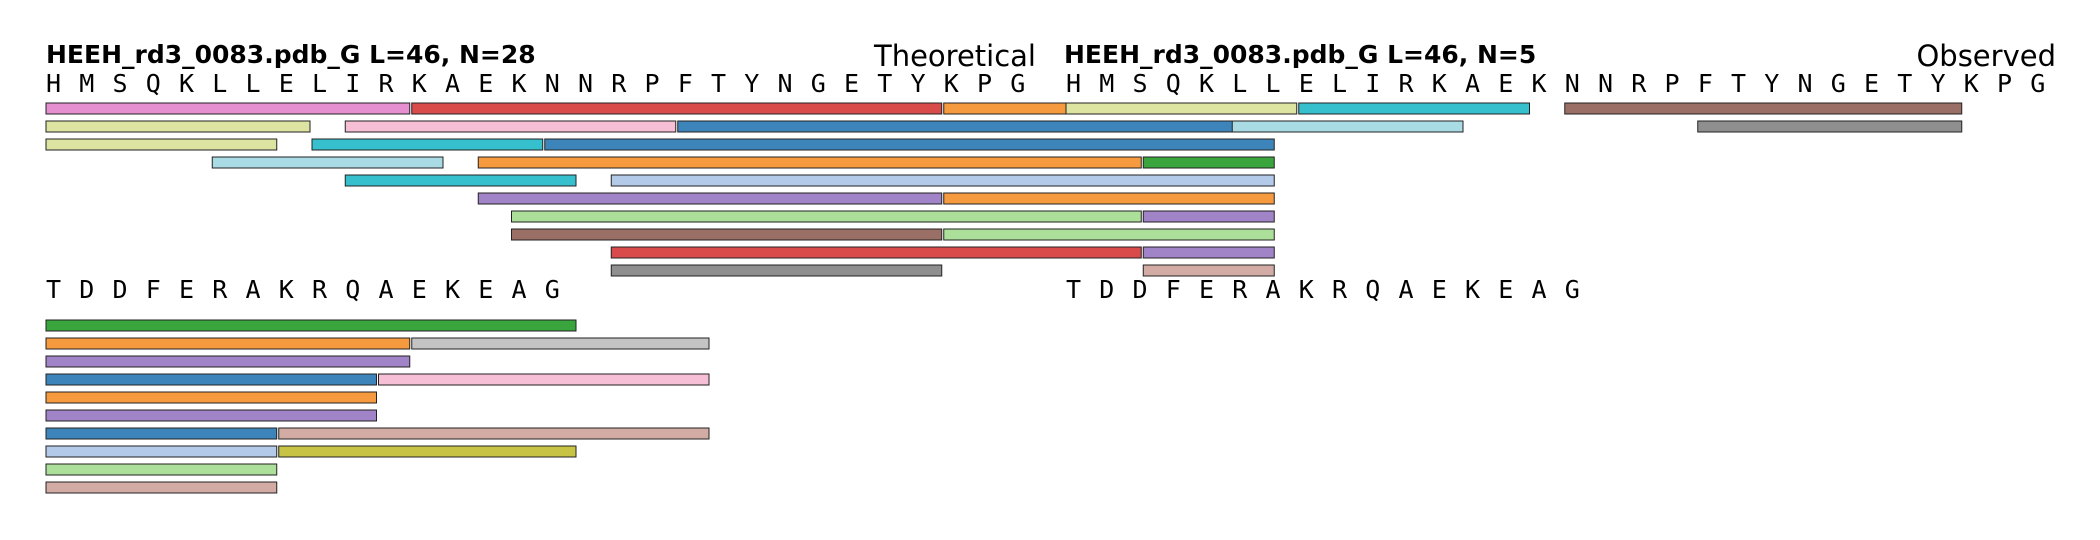 This screenshot has height=540, width=2100. I want to click on panel-label: Observed, so click(1986, 56).